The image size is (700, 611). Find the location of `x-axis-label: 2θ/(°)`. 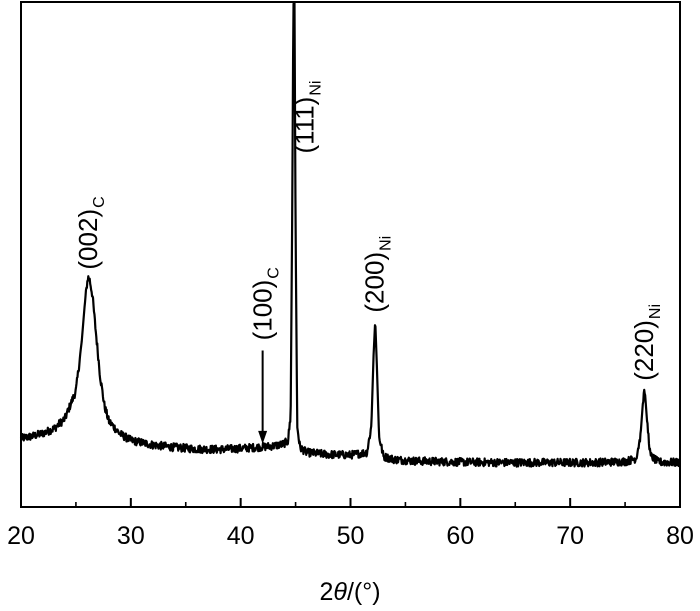

x-axis-label: 2θ/(°) is located at coordinates (349, 592).